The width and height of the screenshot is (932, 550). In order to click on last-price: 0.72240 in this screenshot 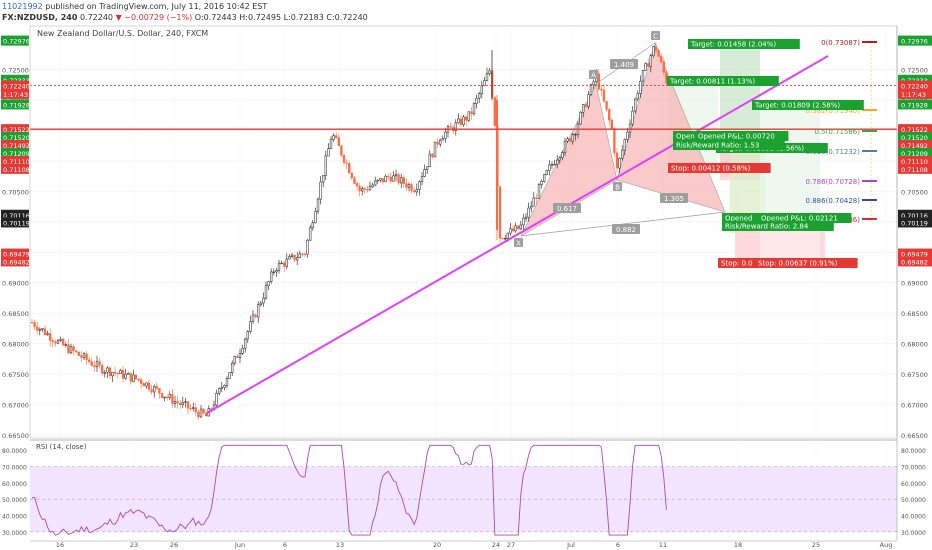, I will do `click(96, 17)`.